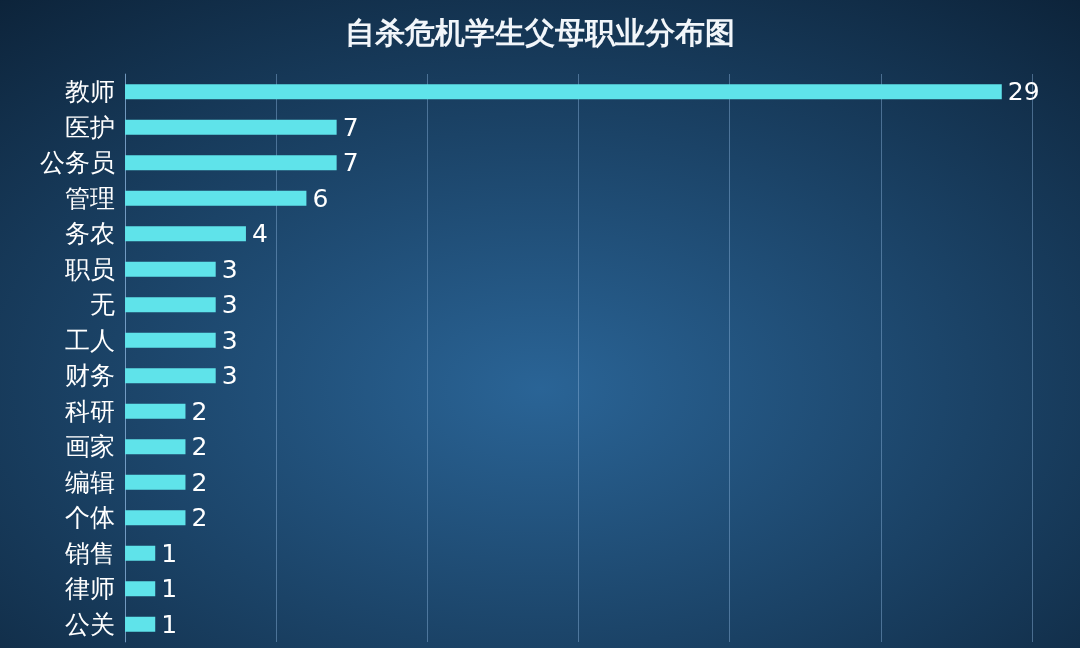  What do you see at coordinates (102, 305) in the screenshot?
I see `y-tick-label: 无` at bounding box center [102, 305].